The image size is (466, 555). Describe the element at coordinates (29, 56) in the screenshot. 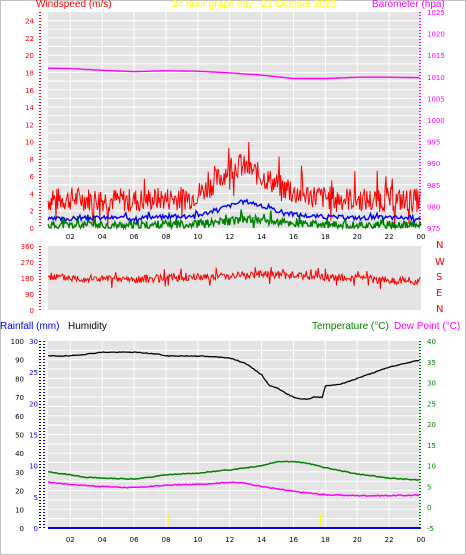

I see `windspeed-tick-label: 20` at that location.